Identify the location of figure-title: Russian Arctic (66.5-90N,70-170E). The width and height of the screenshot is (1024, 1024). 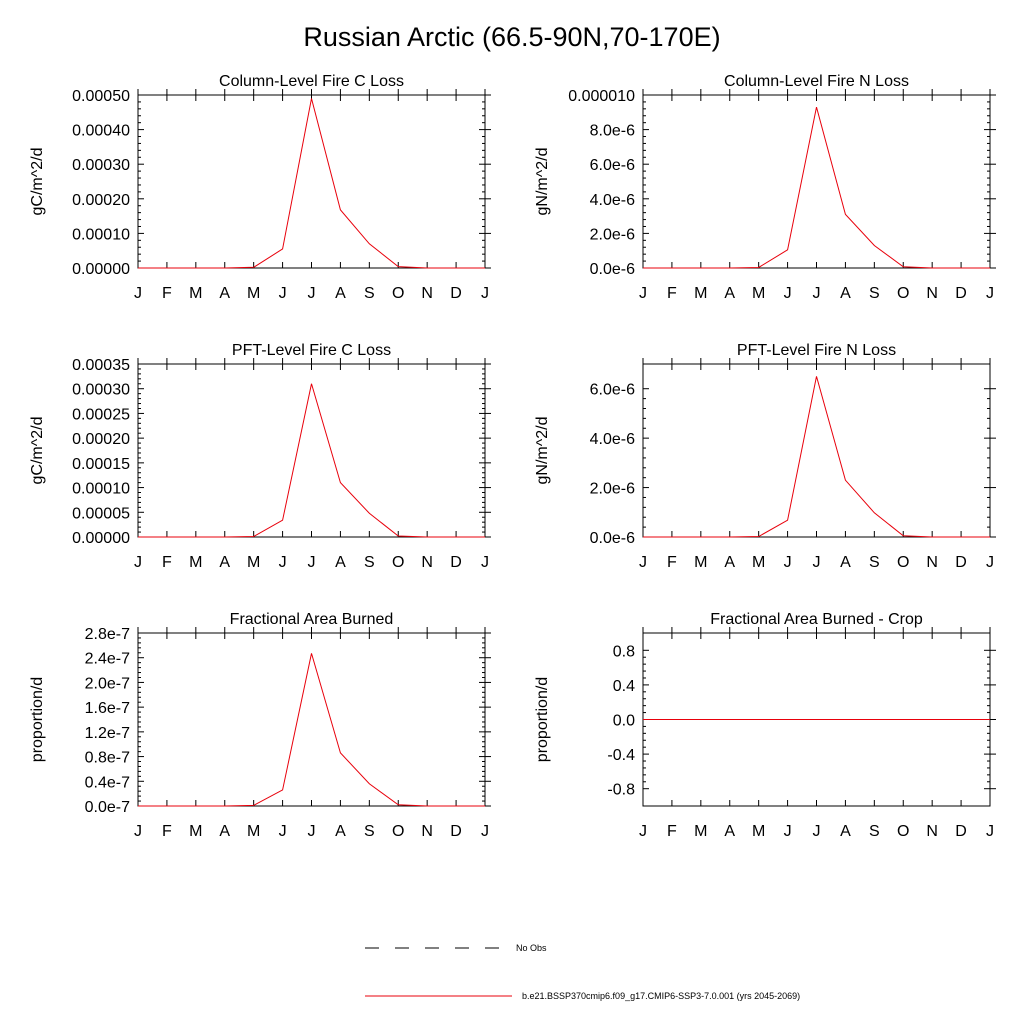
(512, 37).